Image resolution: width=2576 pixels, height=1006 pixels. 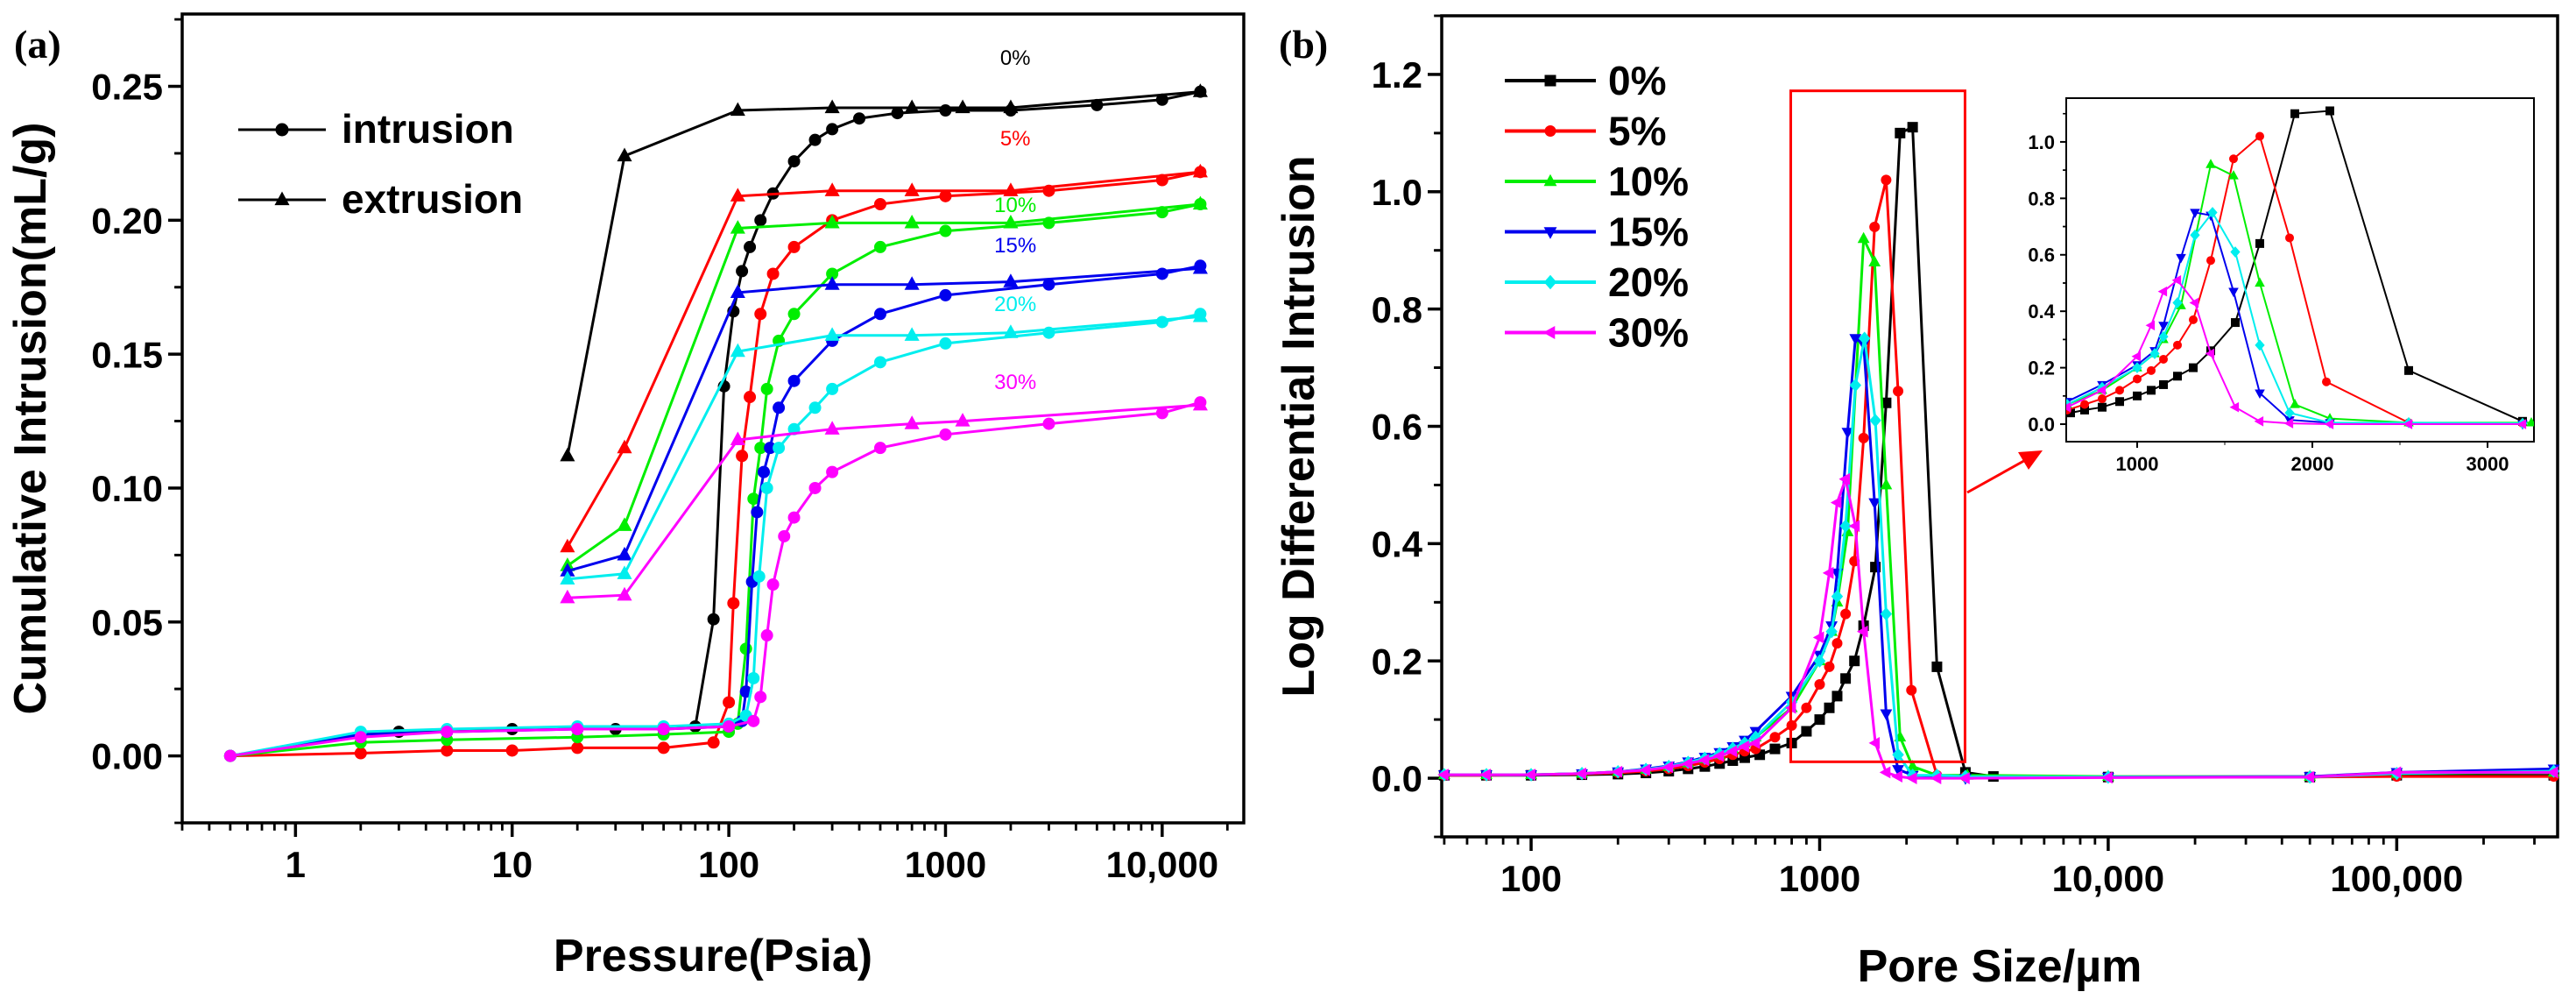 I want to click on series-annotation: 15%, so click(x=1015, y=246).